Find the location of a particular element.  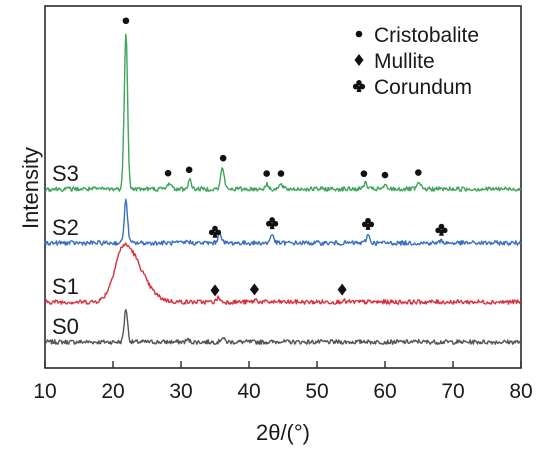

series-line-S1 is located at coordinates (283, 273).